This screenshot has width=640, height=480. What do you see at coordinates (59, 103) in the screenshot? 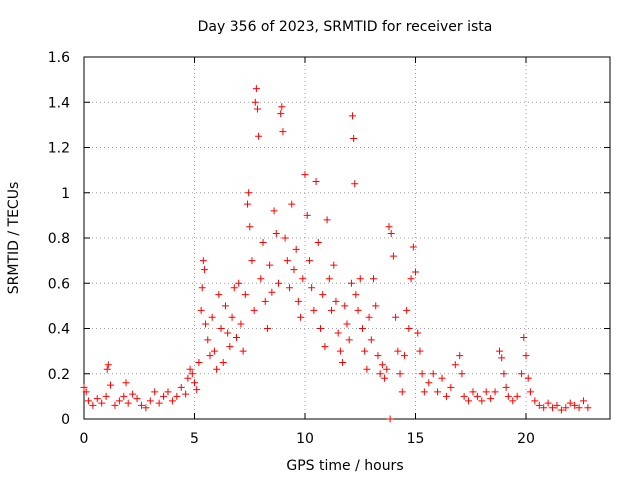
I see `y-tick-label: 1.4` at bounding box center [59, 103].